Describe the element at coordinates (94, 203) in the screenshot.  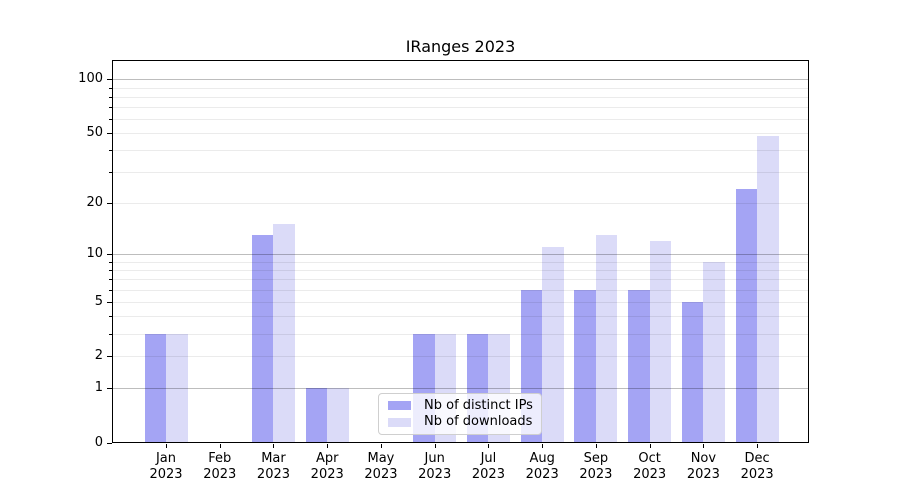
I see `ytick-label-20: 20` at that location.